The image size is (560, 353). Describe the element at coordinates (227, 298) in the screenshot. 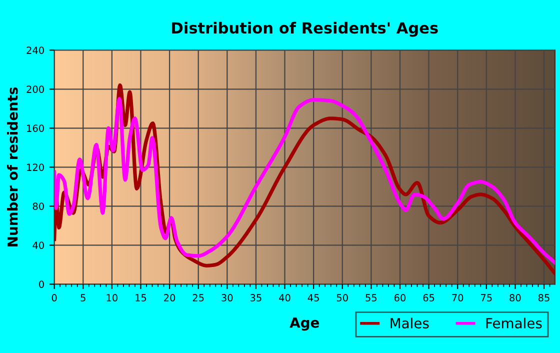

I see `x-tick-label: 30` at that location.